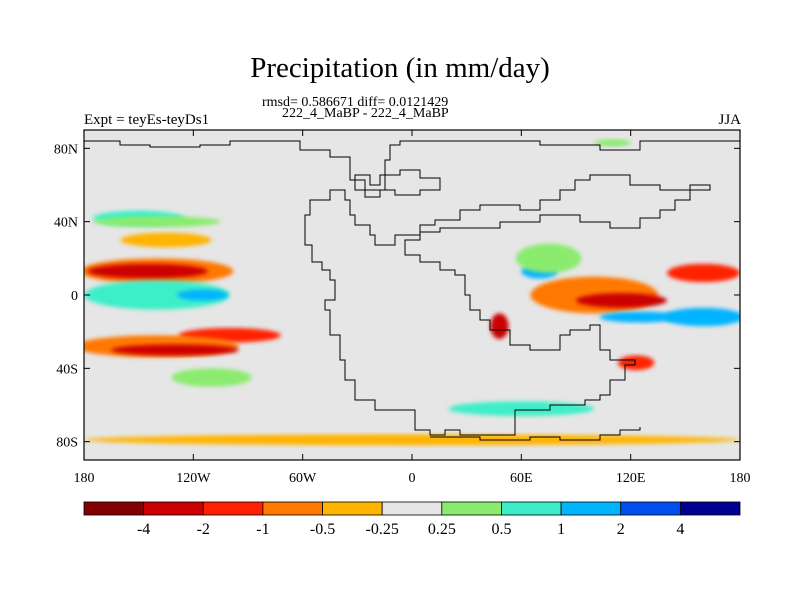  Describe the element at coordinates (355, 102) in the screenshot. I see `stats-annotation: rmsd= 0.586671 diff= 0.0121429` at that location.